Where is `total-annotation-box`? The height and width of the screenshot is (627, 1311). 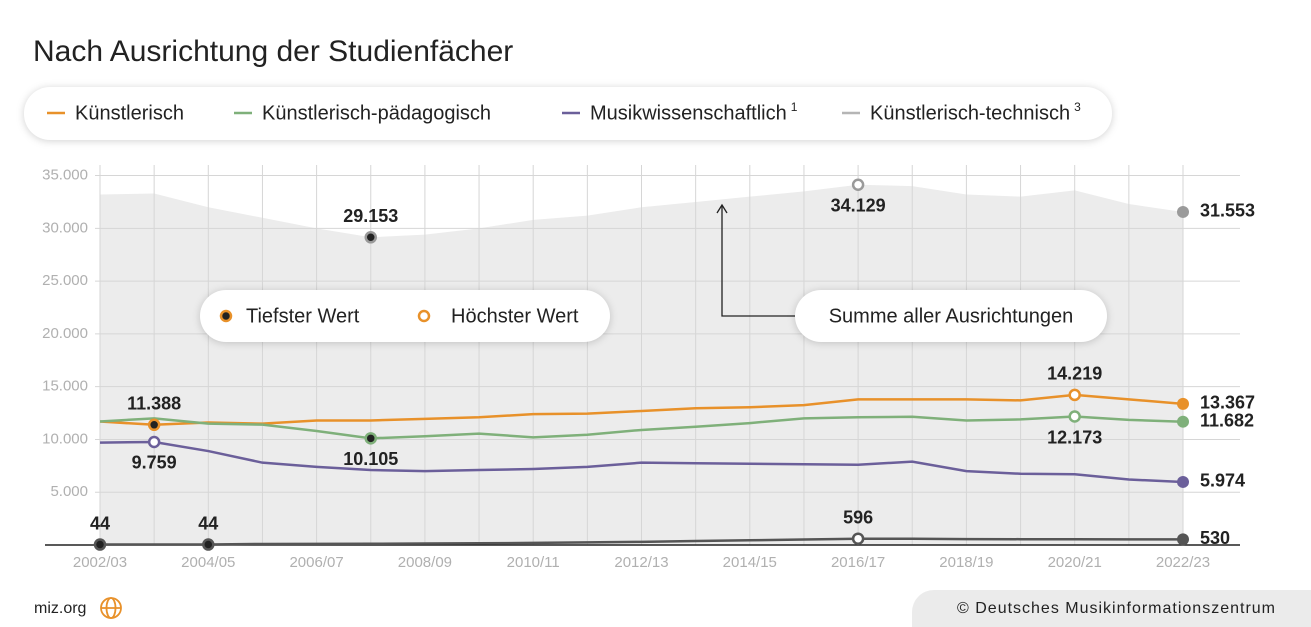
total-annotation-box is located at coordinates (951, 316).